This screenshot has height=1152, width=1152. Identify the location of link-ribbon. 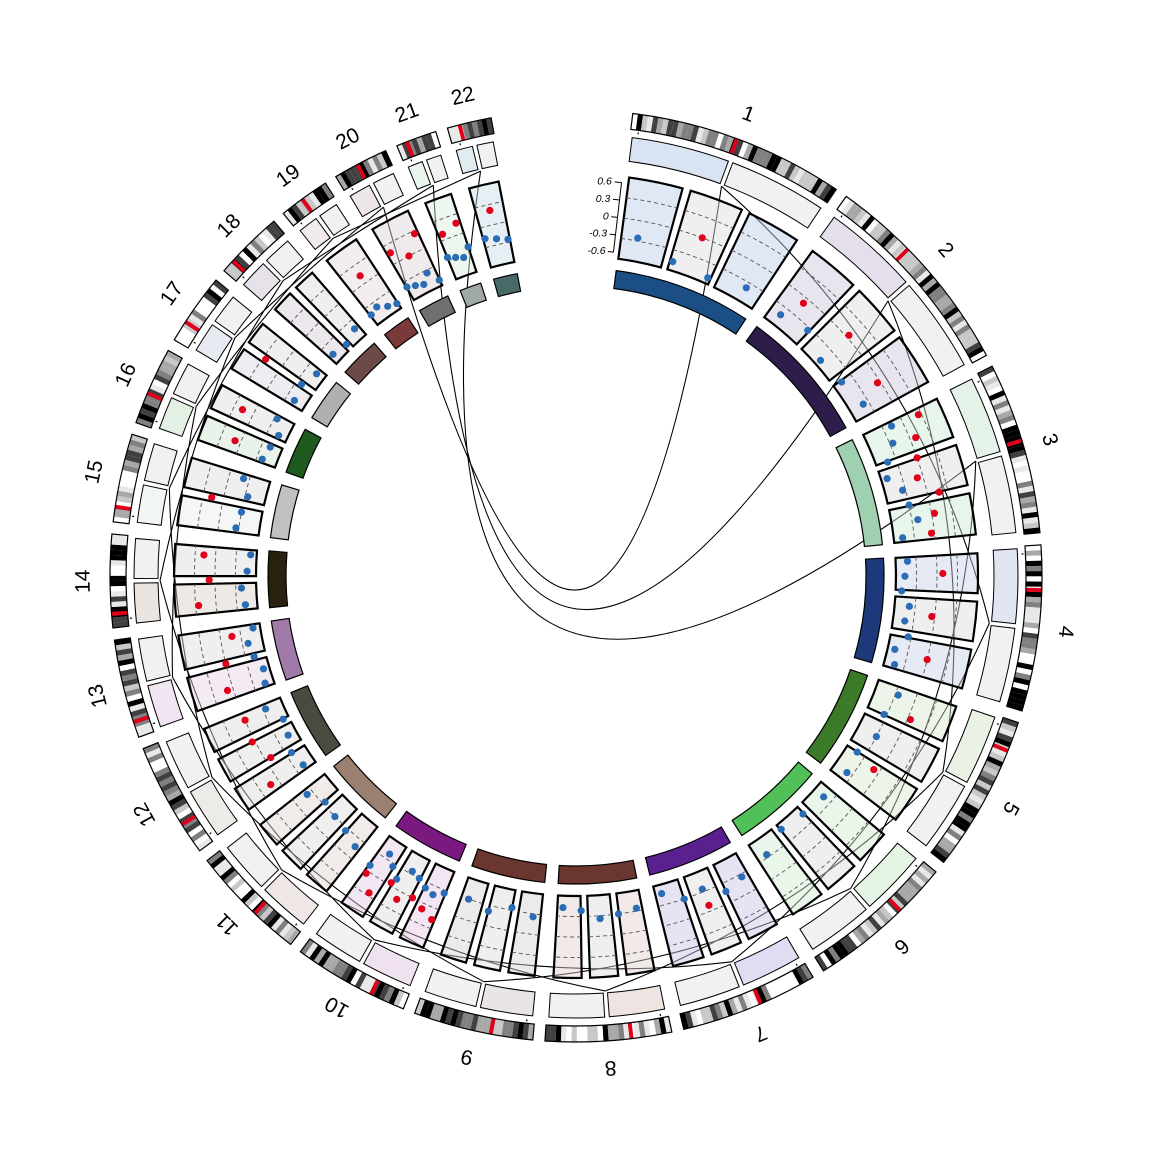
(348, 879).